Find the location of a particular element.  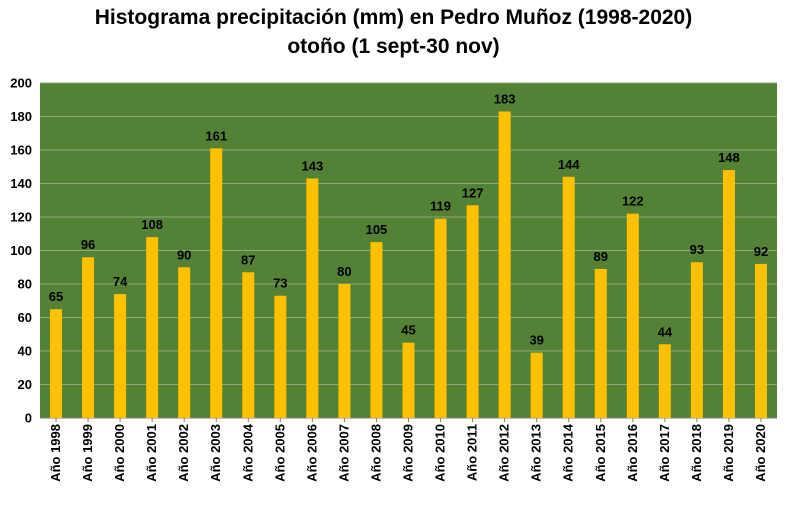

data-label: 161 is located at coordinates (216, 135).